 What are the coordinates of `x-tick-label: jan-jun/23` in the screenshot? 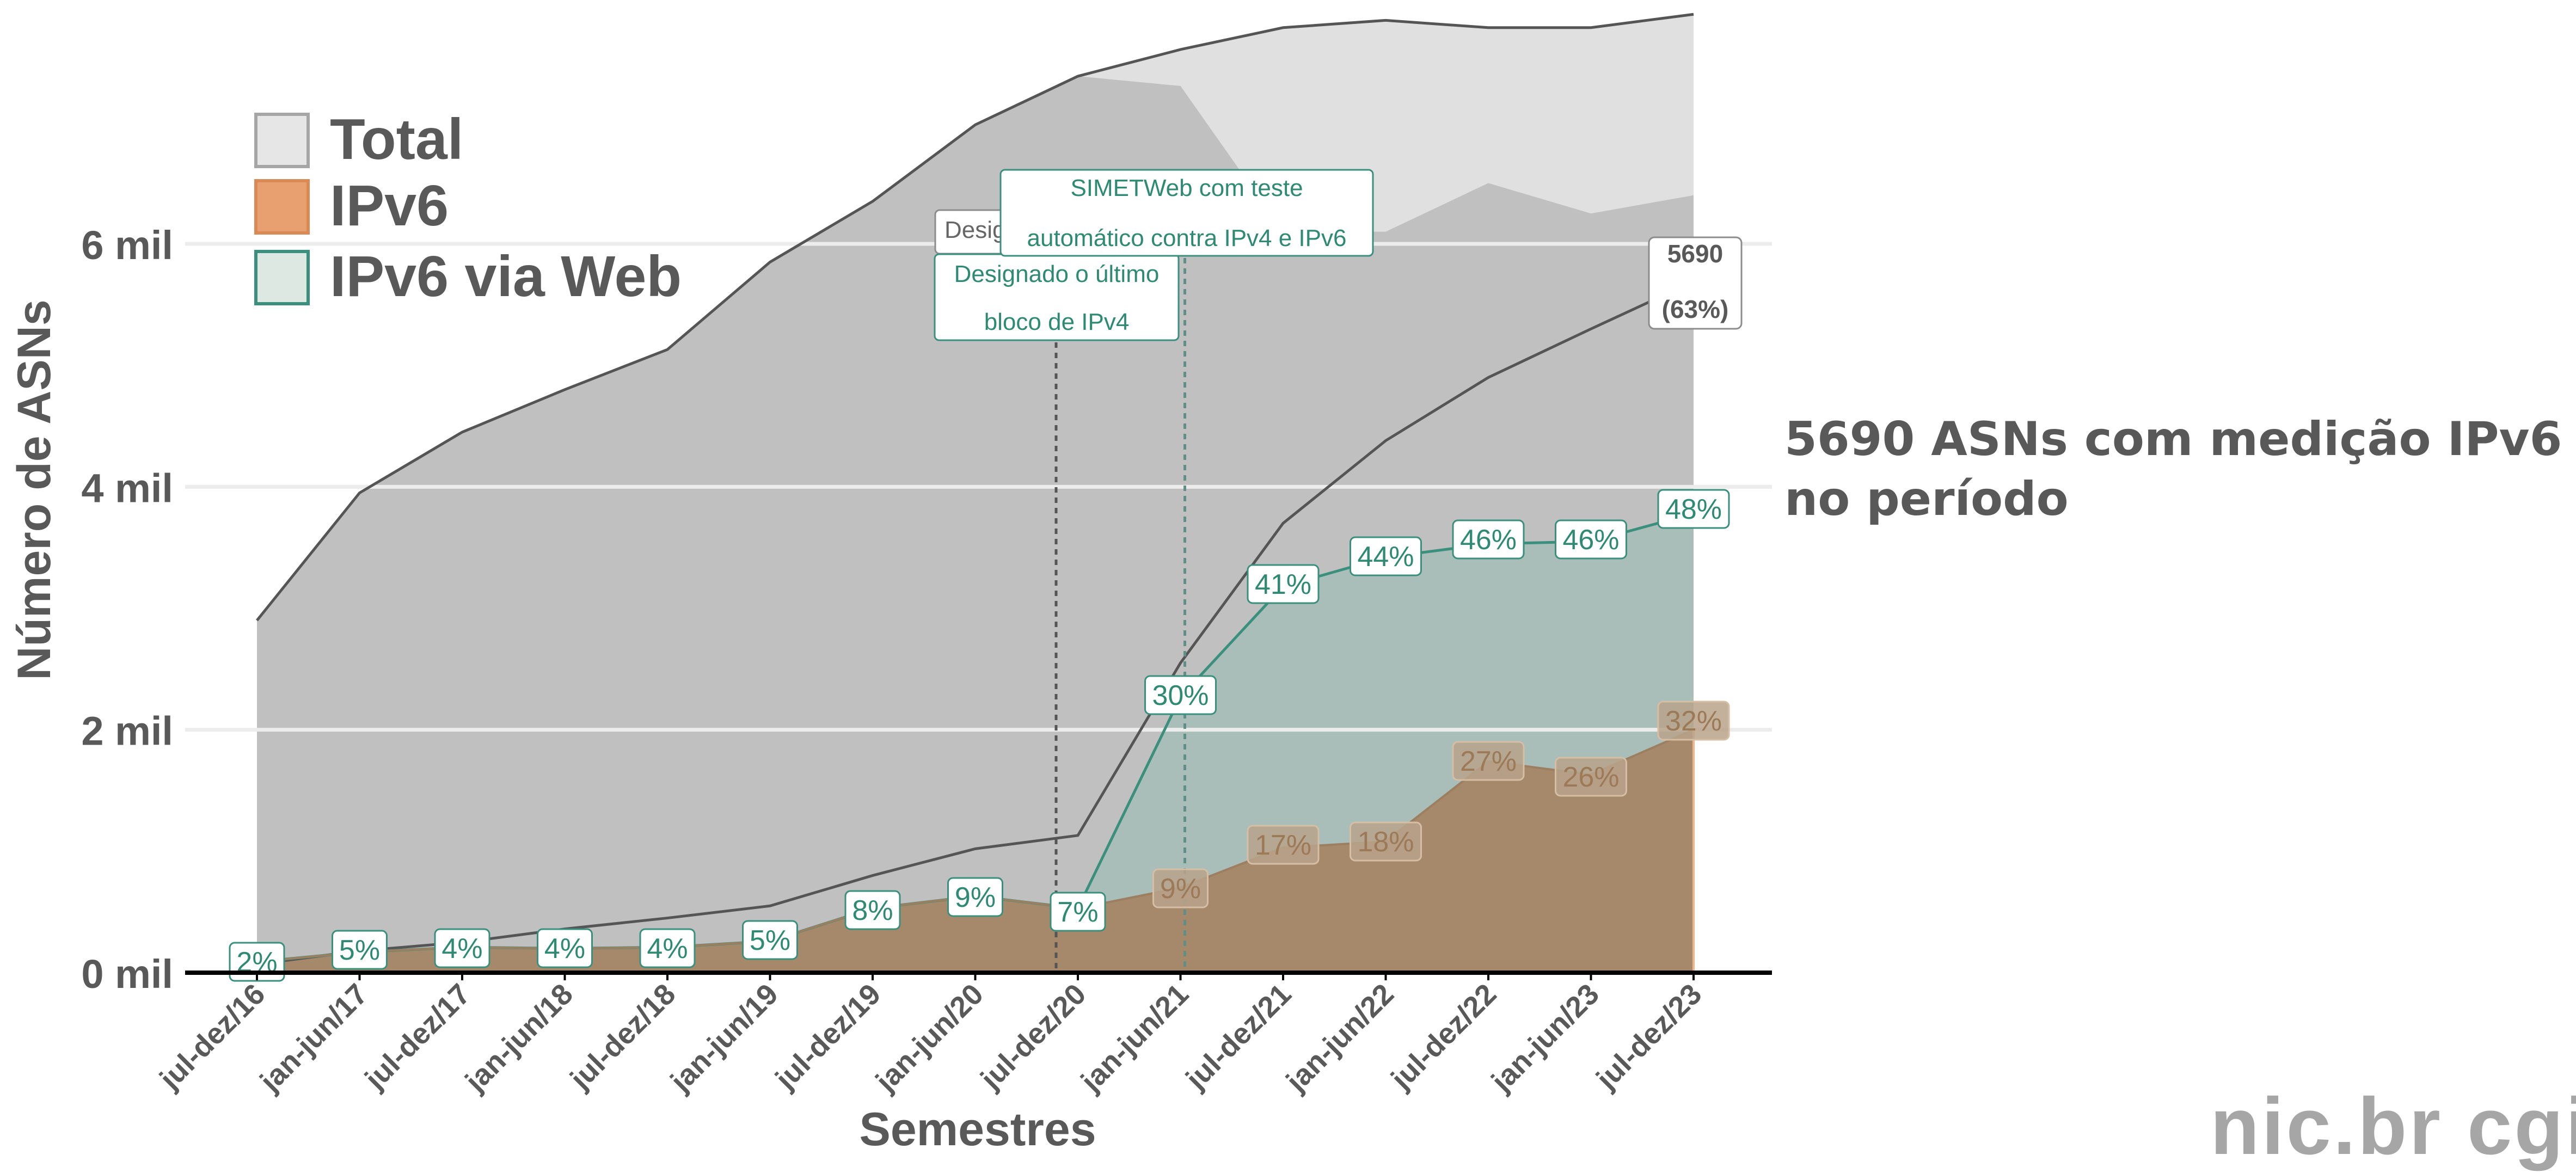 It's located at (1545, 1038).